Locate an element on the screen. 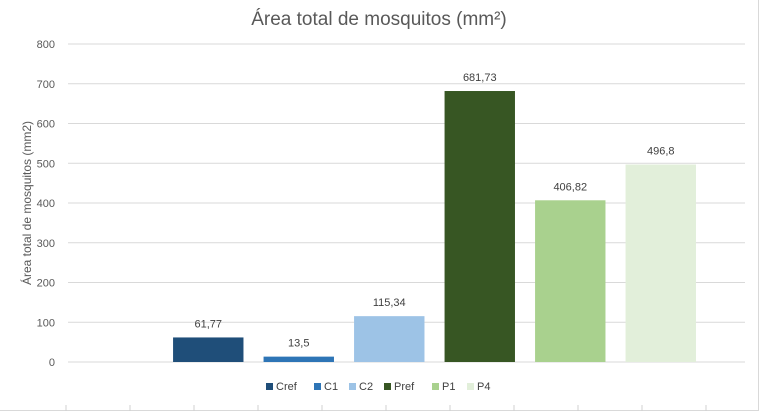 This screenshot has width=759, height=411. legend-swatch-pref is located at coordinates (387, 386).